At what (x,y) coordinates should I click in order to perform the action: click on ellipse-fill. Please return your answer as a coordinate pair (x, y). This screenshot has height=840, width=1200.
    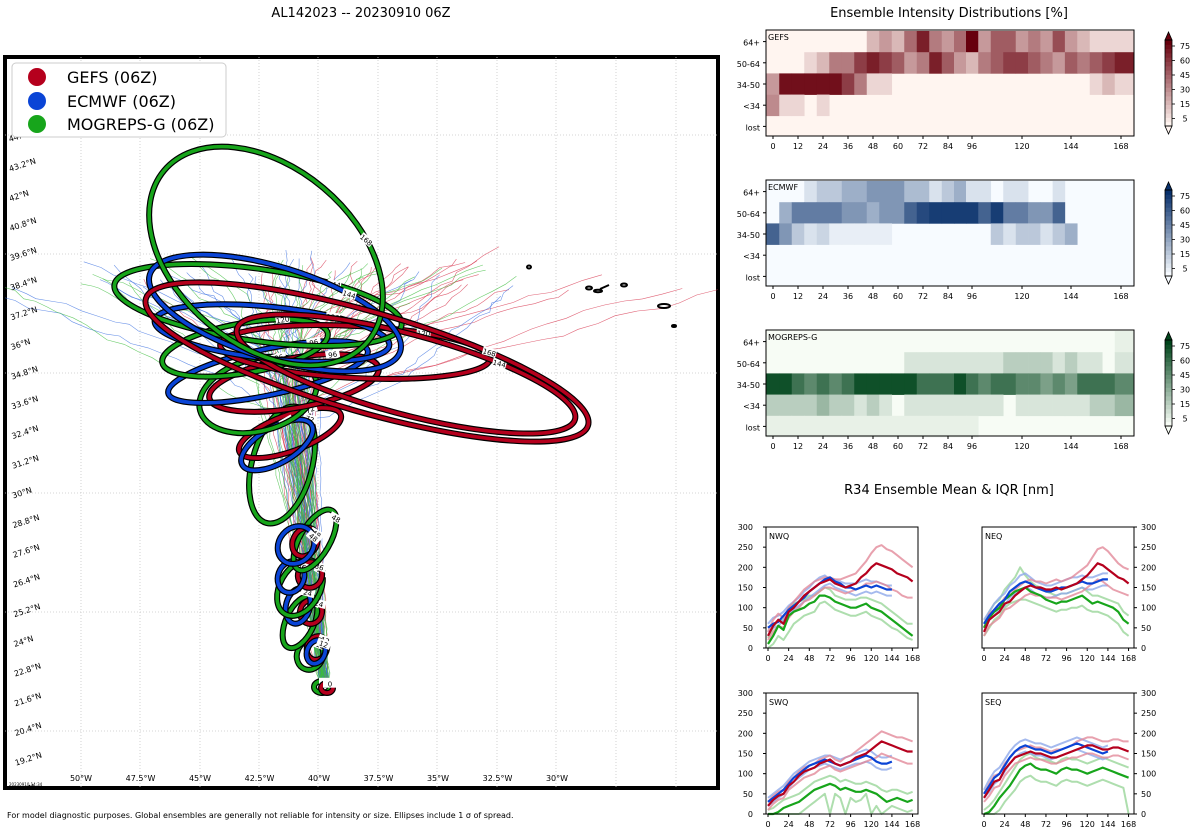
    Looking at the image, I should click on (266, 256).